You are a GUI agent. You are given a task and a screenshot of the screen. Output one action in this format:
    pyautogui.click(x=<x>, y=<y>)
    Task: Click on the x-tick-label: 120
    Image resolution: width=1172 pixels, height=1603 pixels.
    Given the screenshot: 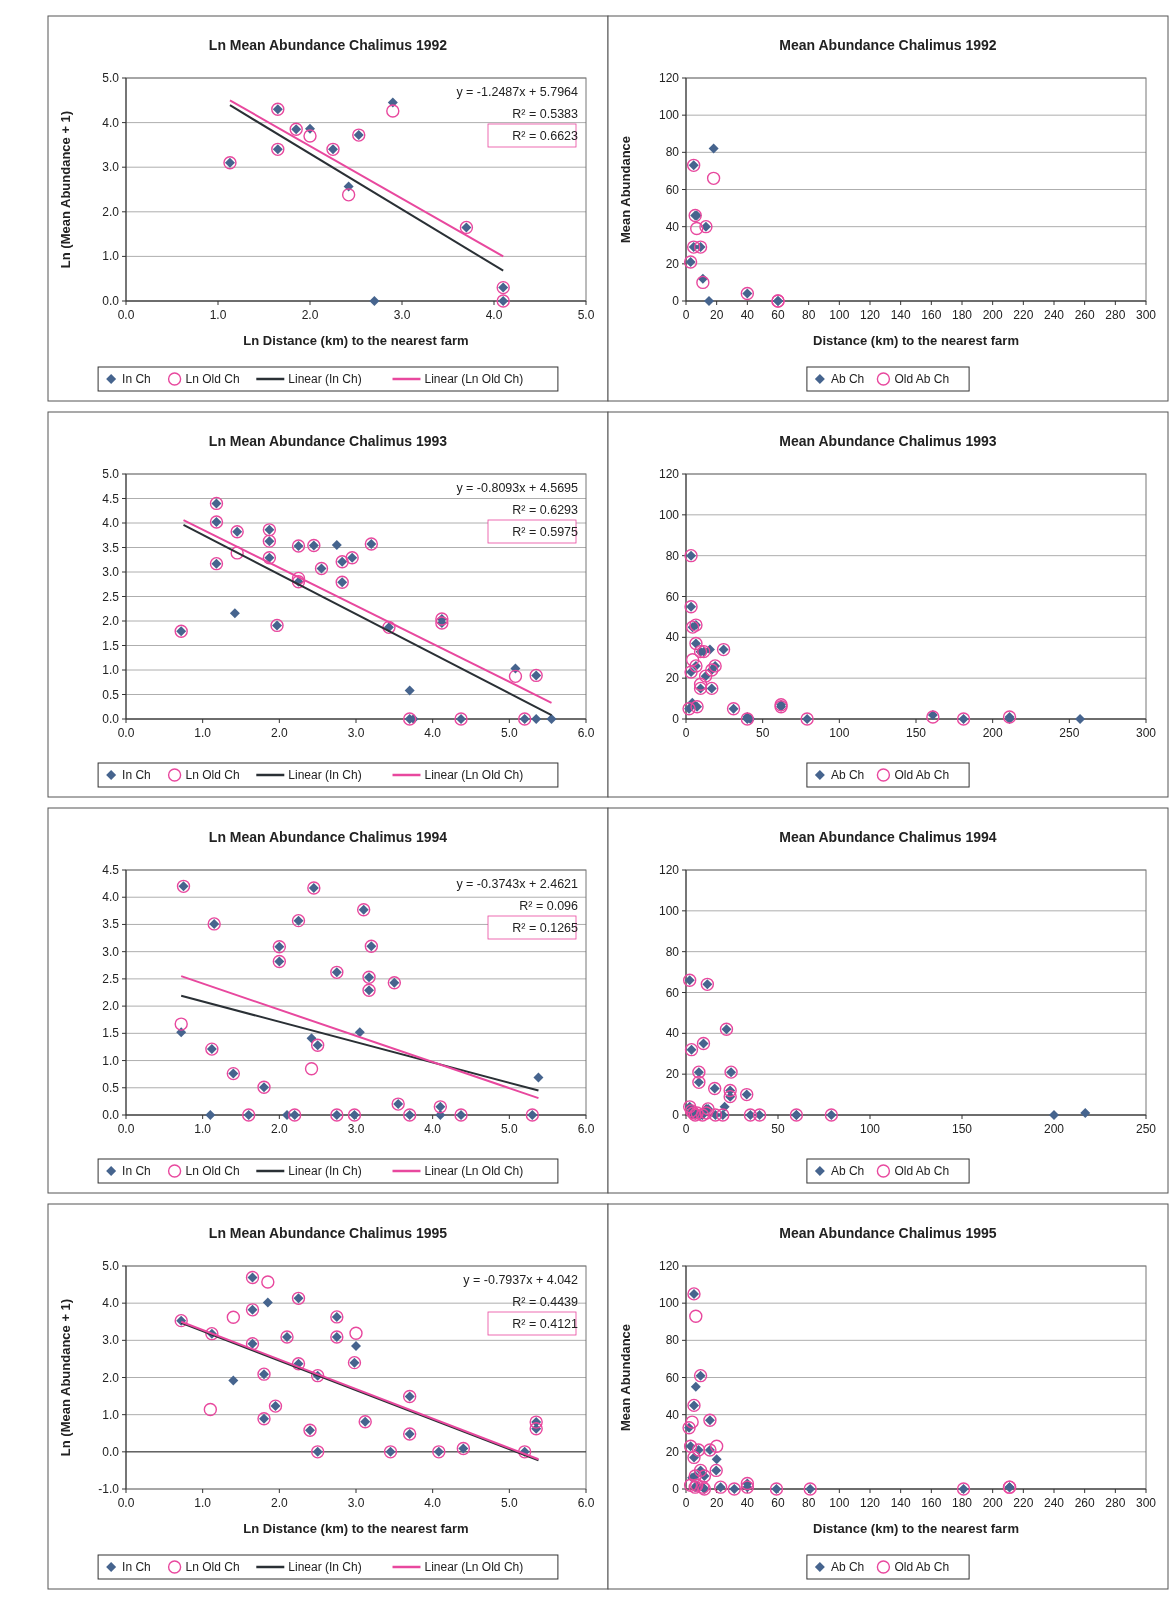 What is the action you would take?
    pyautogui.click(x=870, y=315)
    